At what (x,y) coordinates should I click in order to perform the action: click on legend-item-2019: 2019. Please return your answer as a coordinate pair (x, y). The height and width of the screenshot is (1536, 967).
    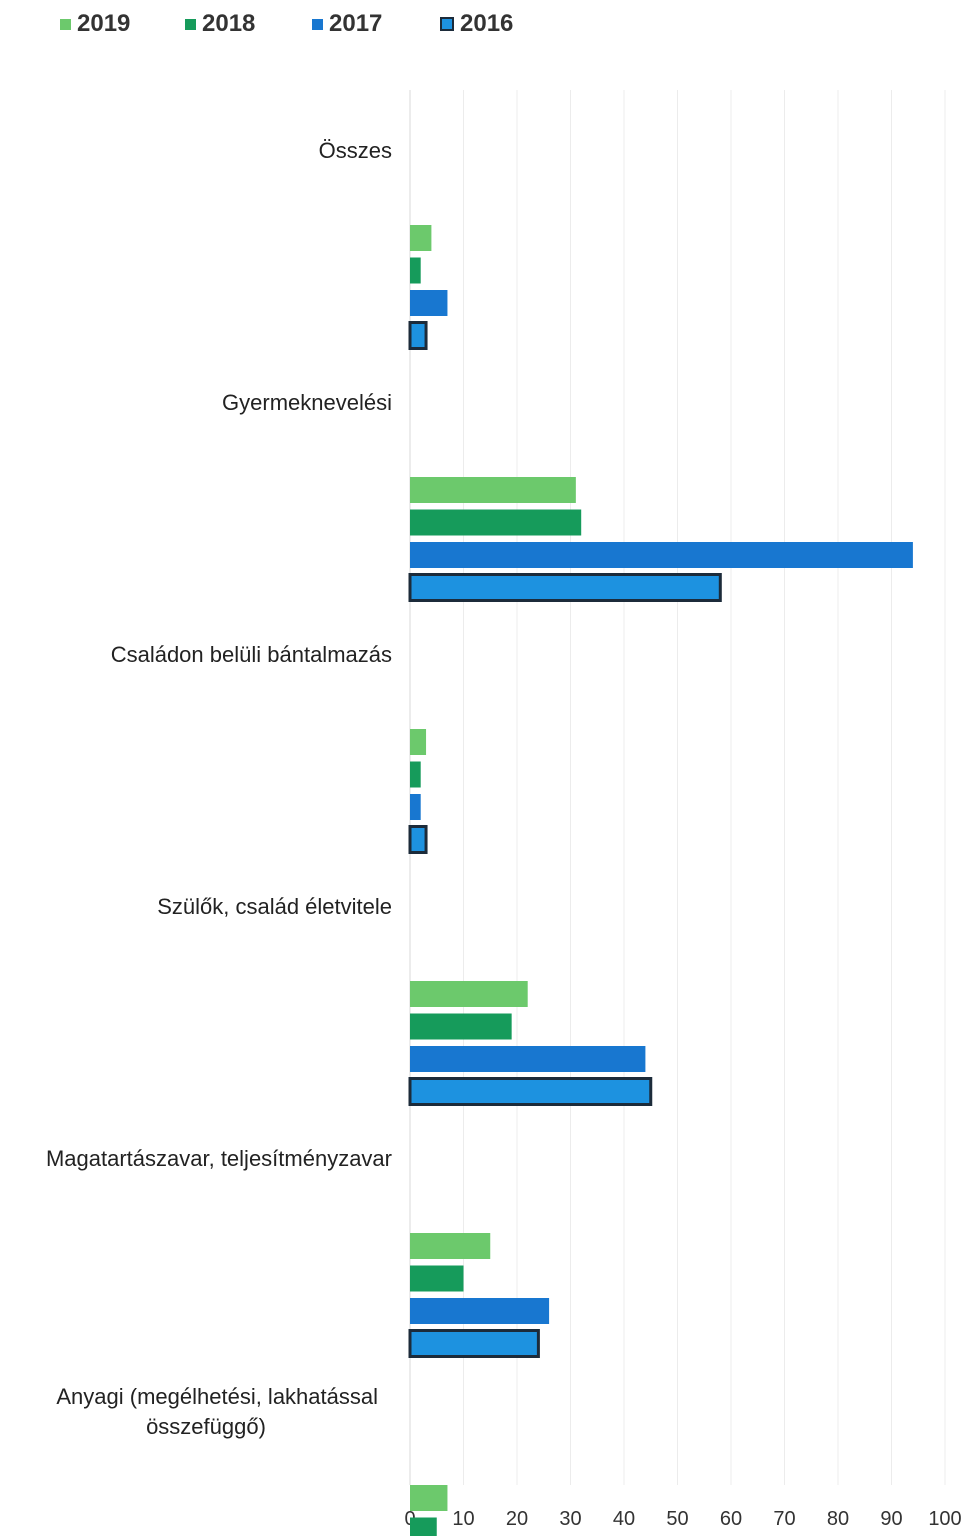
    Looking at the image, I should click on (95, 24).